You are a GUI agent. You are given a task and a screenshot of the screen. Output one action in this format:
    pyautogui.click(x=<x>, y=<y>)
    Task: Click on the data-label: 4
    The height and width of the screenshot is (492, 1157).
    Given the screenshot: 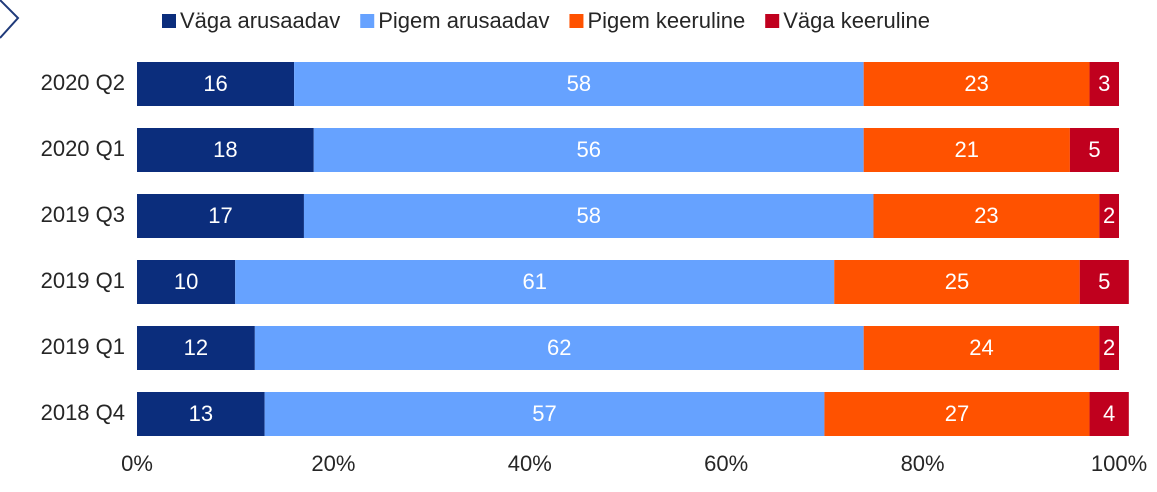 What is the action you would take?
    pyautogui.click(x=1109, y=413)
    